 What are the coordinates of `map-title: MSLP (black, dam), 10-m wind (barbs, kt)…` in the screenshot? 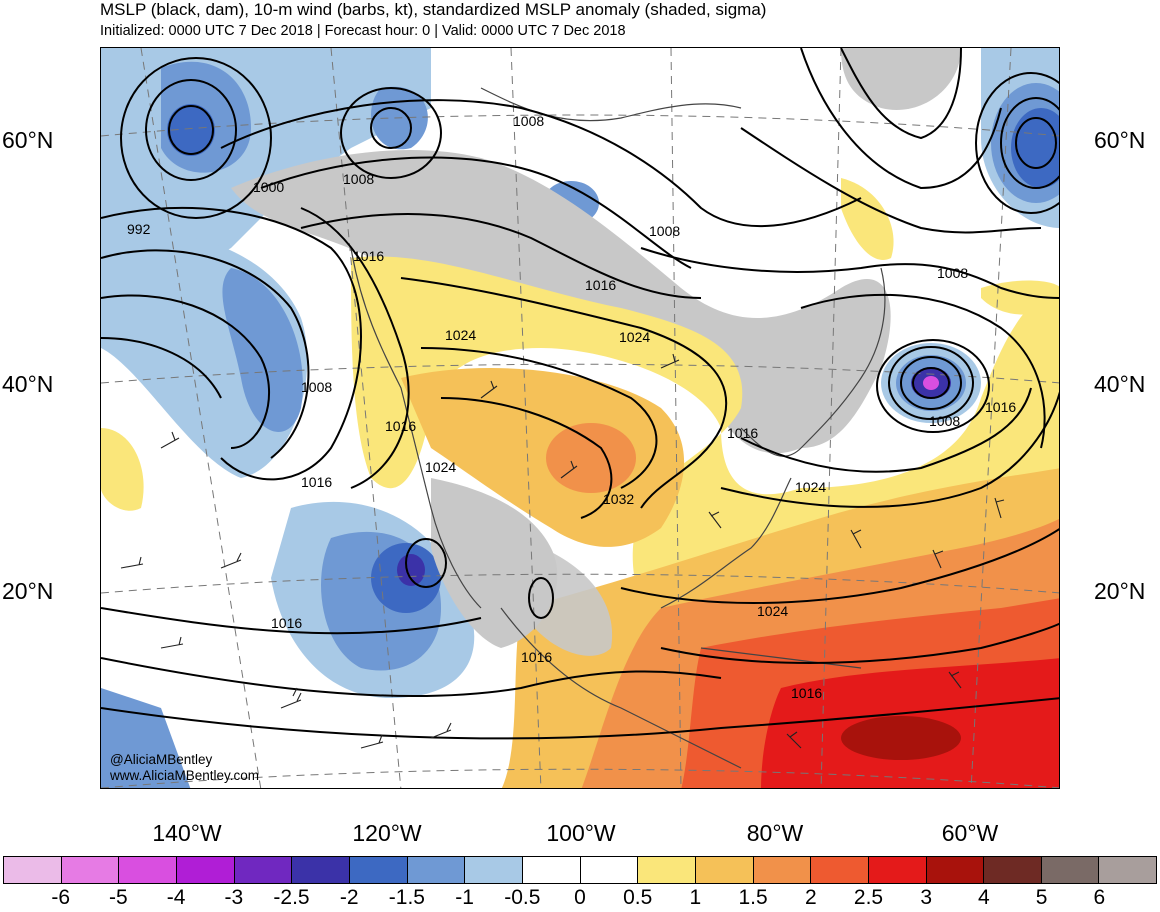 It's located at (433, 9).